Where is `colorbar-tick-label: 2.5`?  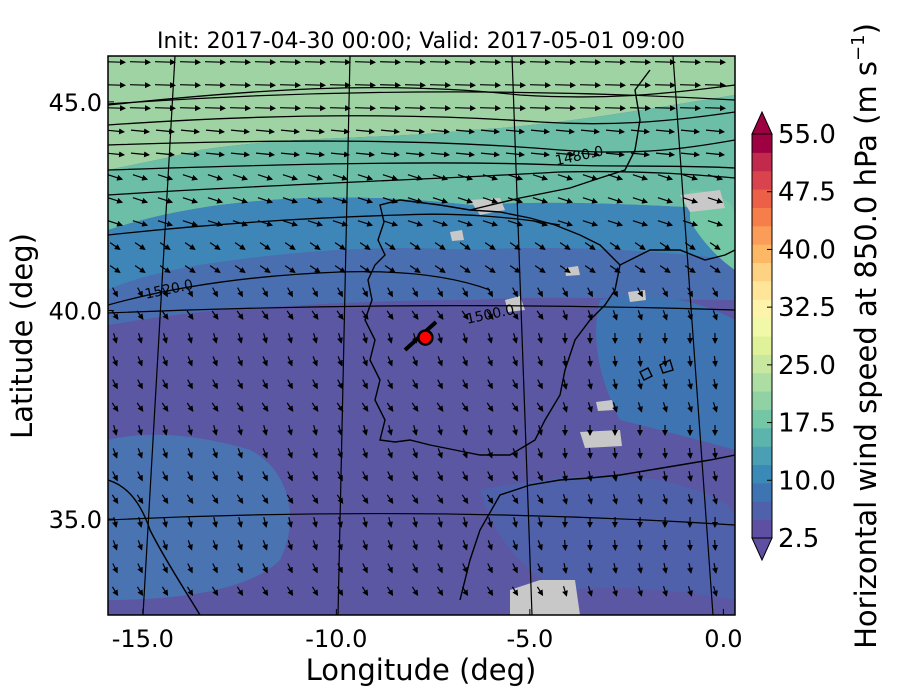 colorbar-tick-label: 2.5 is located at coordinates (798, 539).